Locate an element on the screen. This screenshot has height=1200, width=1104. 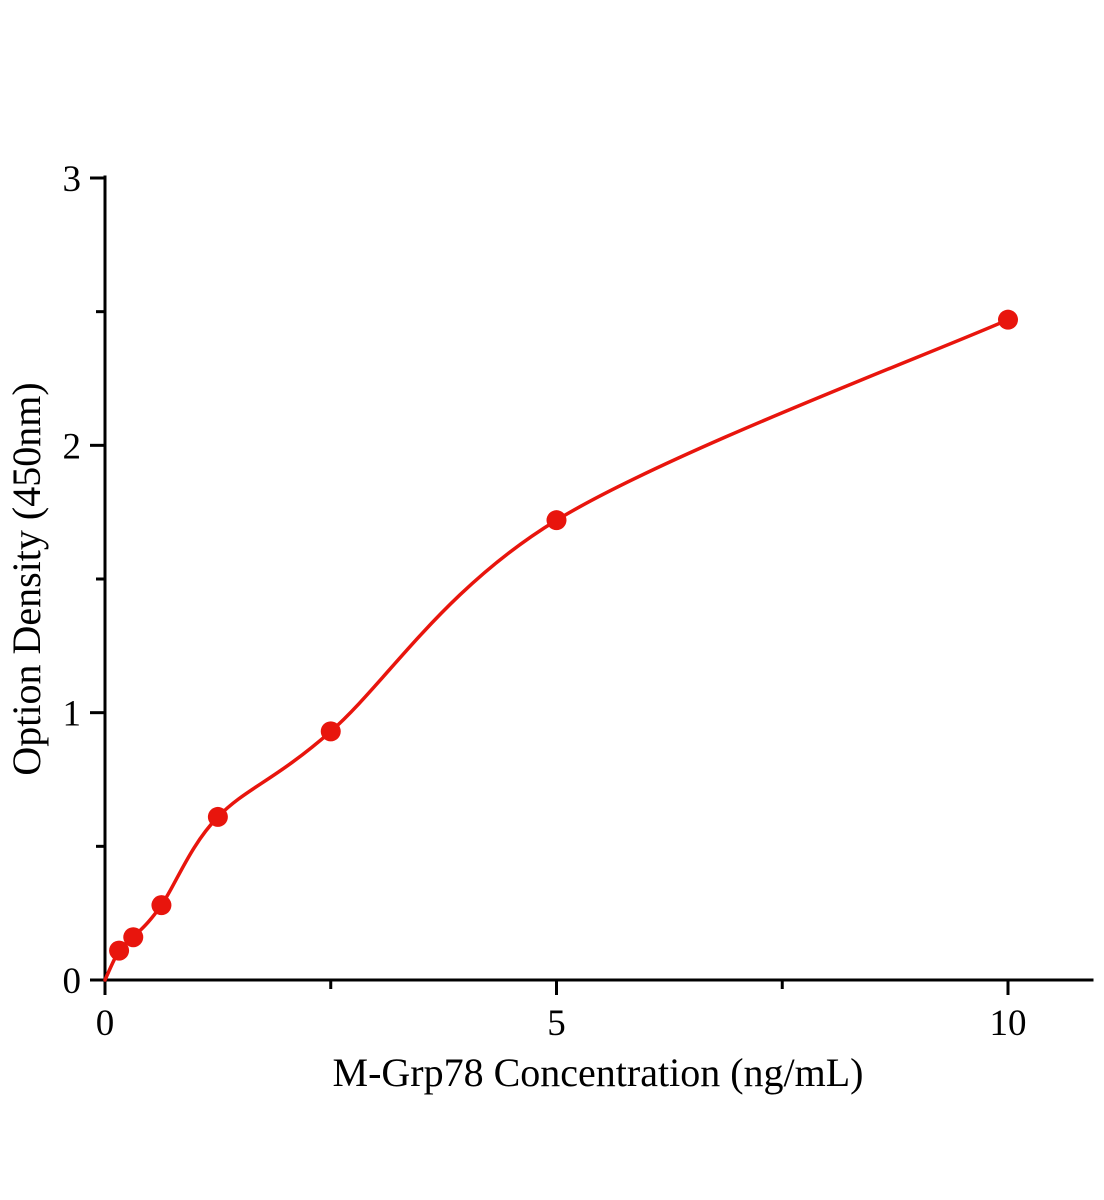
x-tick-label: 10 is located at coordinates (1008, 1023).